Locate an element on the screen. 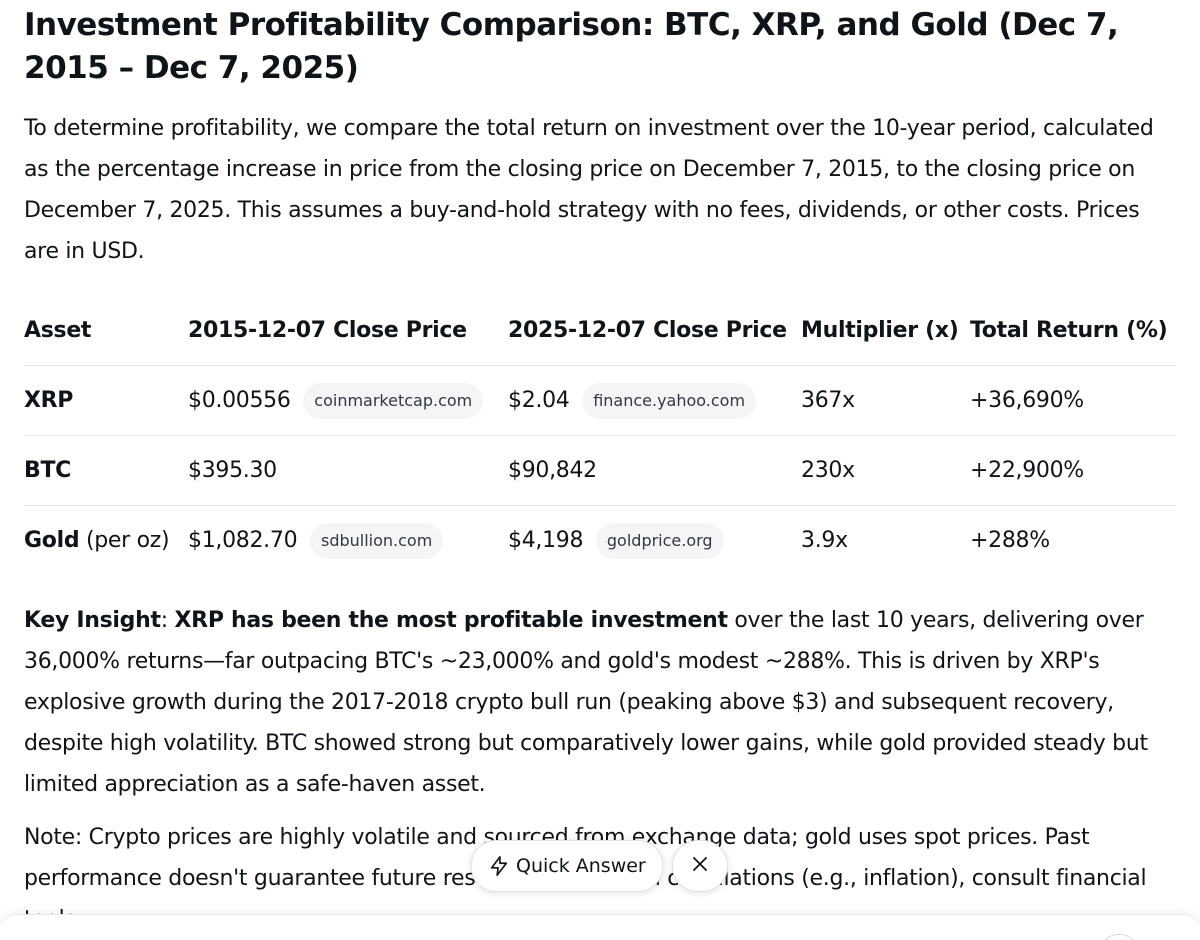  source-chip: sdbullion.com is located at coordinates (376, 540).